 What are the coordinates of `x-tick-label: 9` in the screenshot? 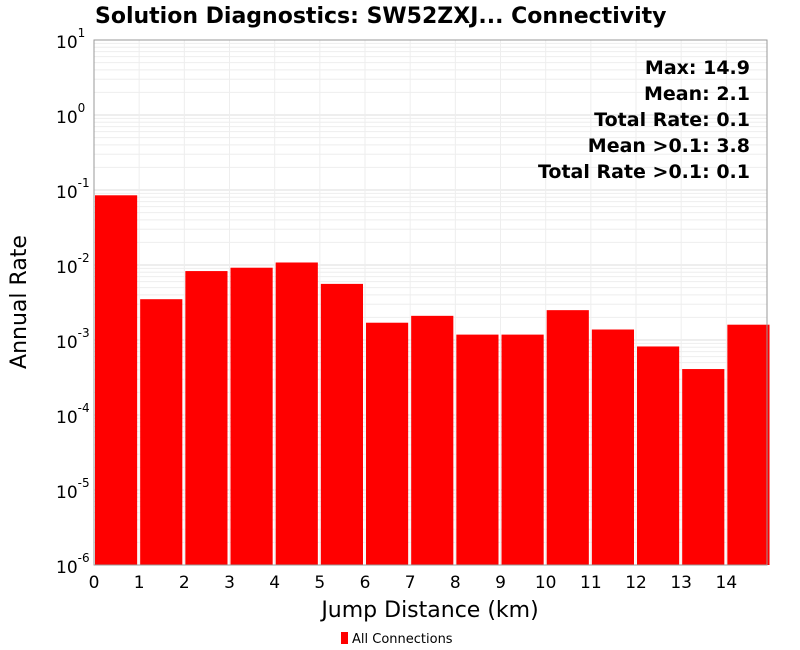 It's located at (500, 583).